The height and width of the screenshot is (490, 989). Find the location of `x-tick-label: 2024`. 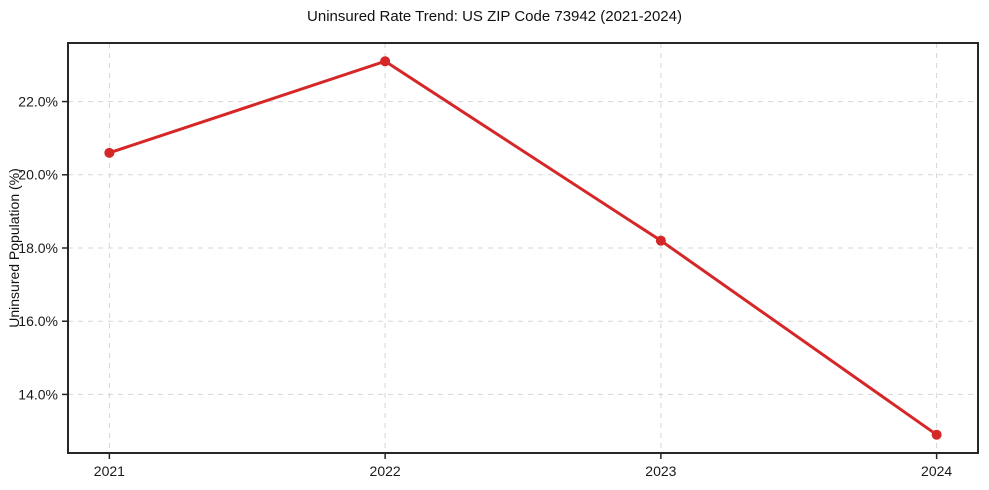

x-tick-label: 2024 is located at coordinates (936, 471).